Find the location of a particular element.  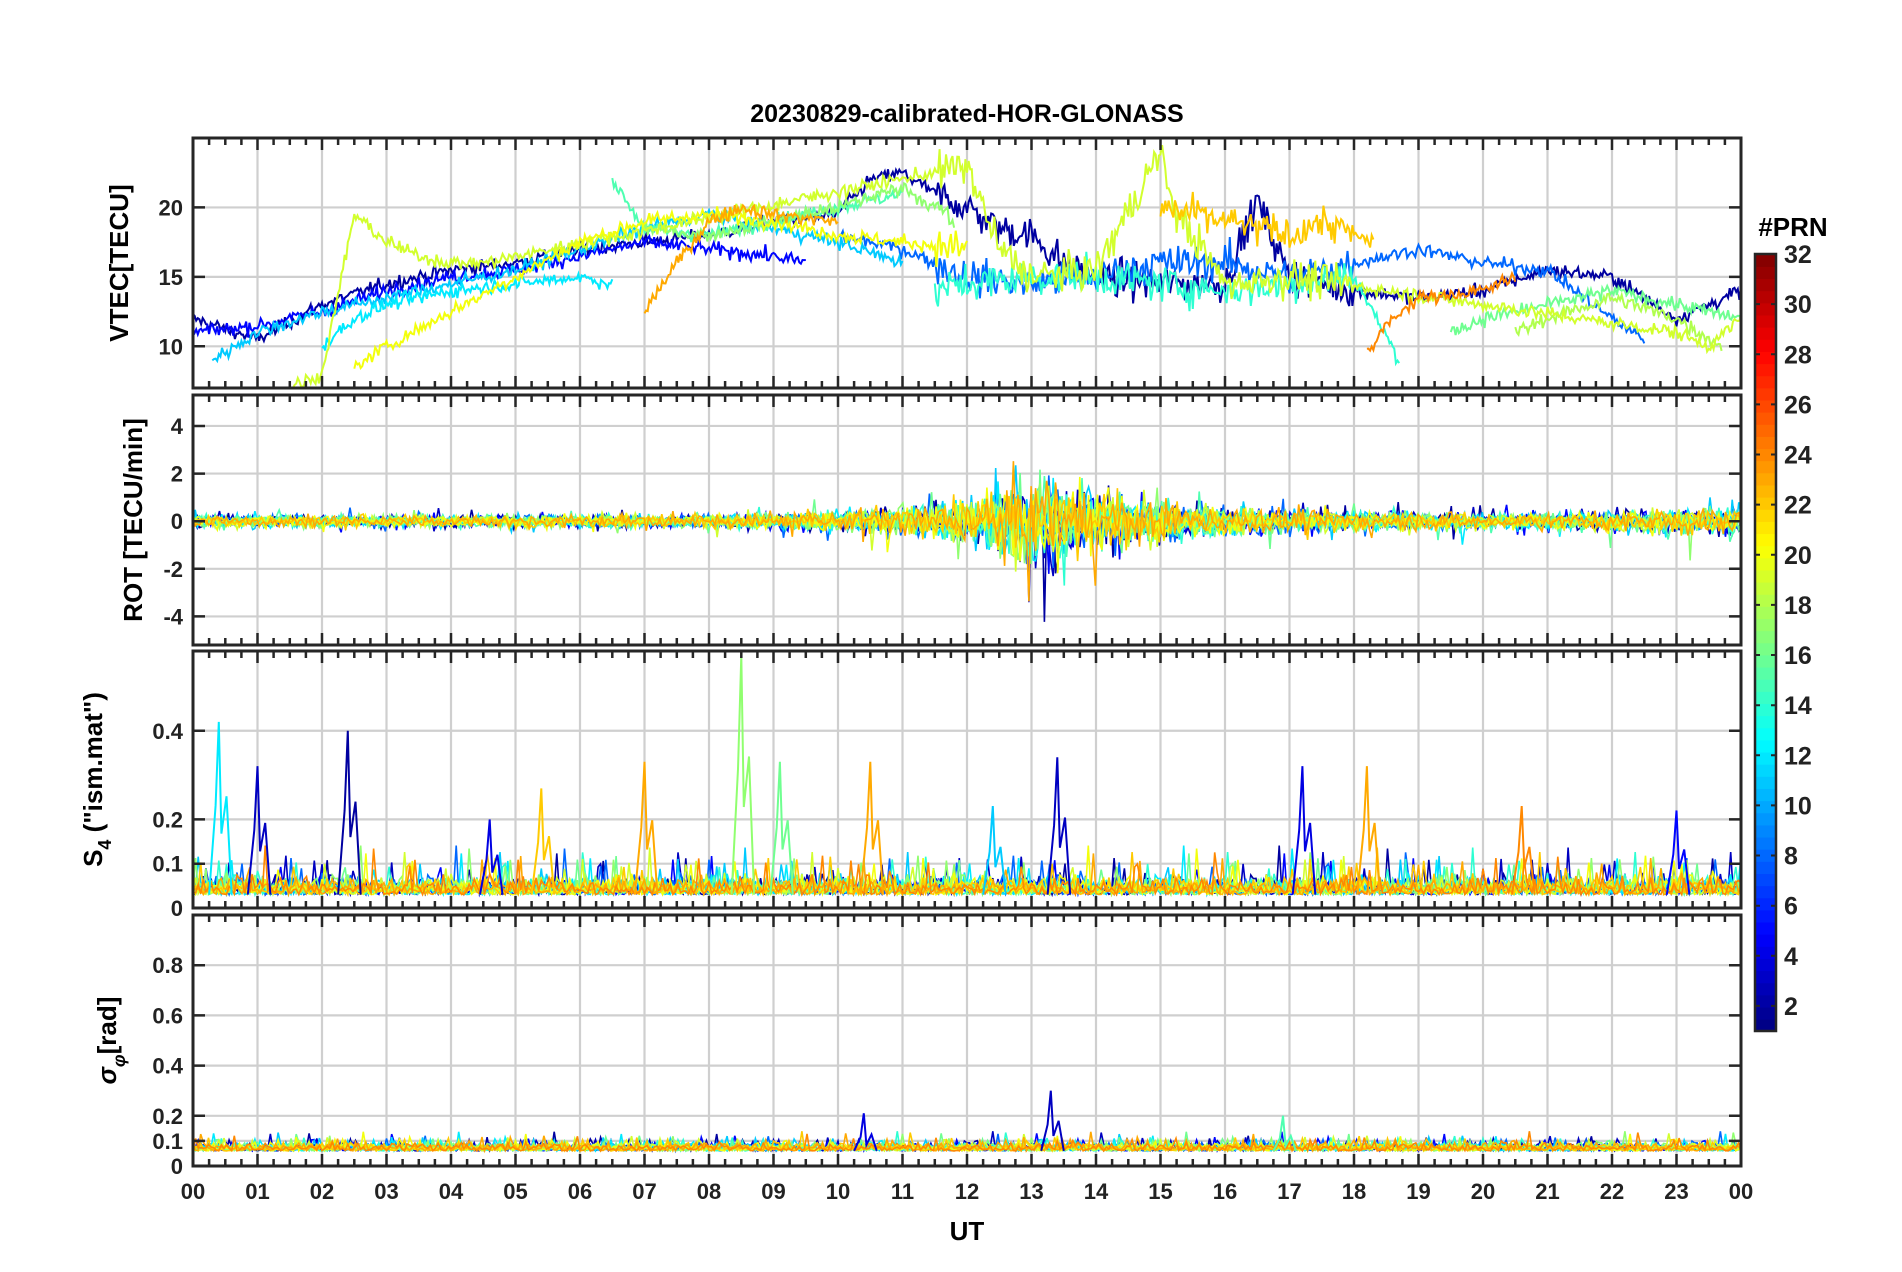

x-tick-label: 22 is located at coordinates (1612, 1191).